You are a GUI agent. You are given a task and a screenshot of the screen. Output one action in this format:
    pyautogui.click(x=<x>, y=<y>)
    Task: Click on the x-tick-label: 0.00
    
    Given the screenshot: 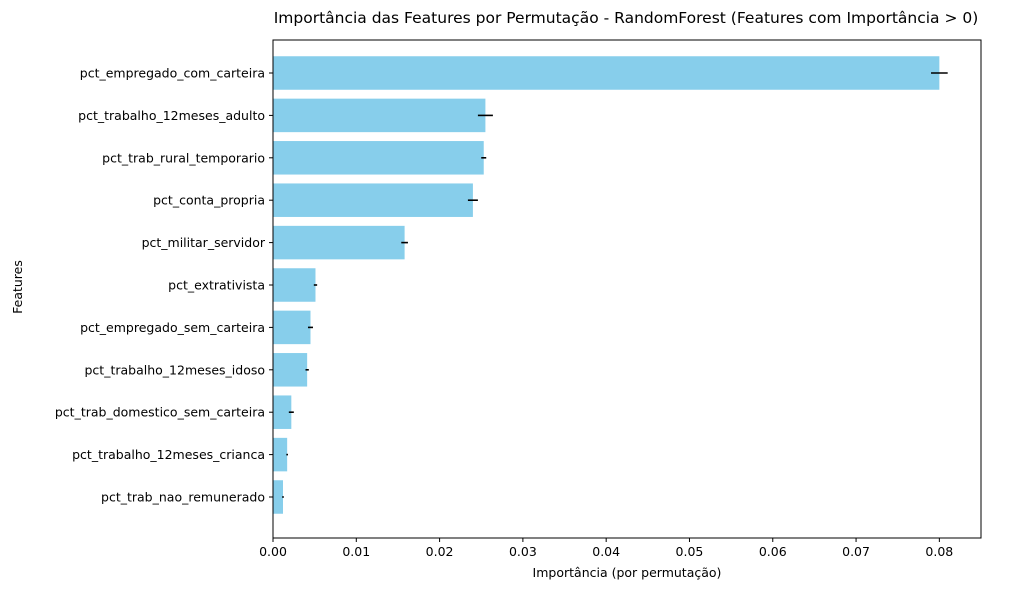 What is the action you would take?
    pyautogui.click(x=273, y=551)
    